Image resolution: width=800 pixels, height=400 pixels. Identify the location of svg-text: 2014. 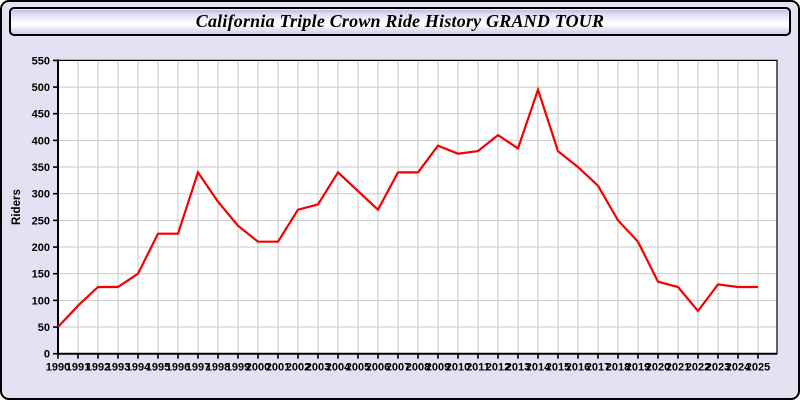
(538, 368).